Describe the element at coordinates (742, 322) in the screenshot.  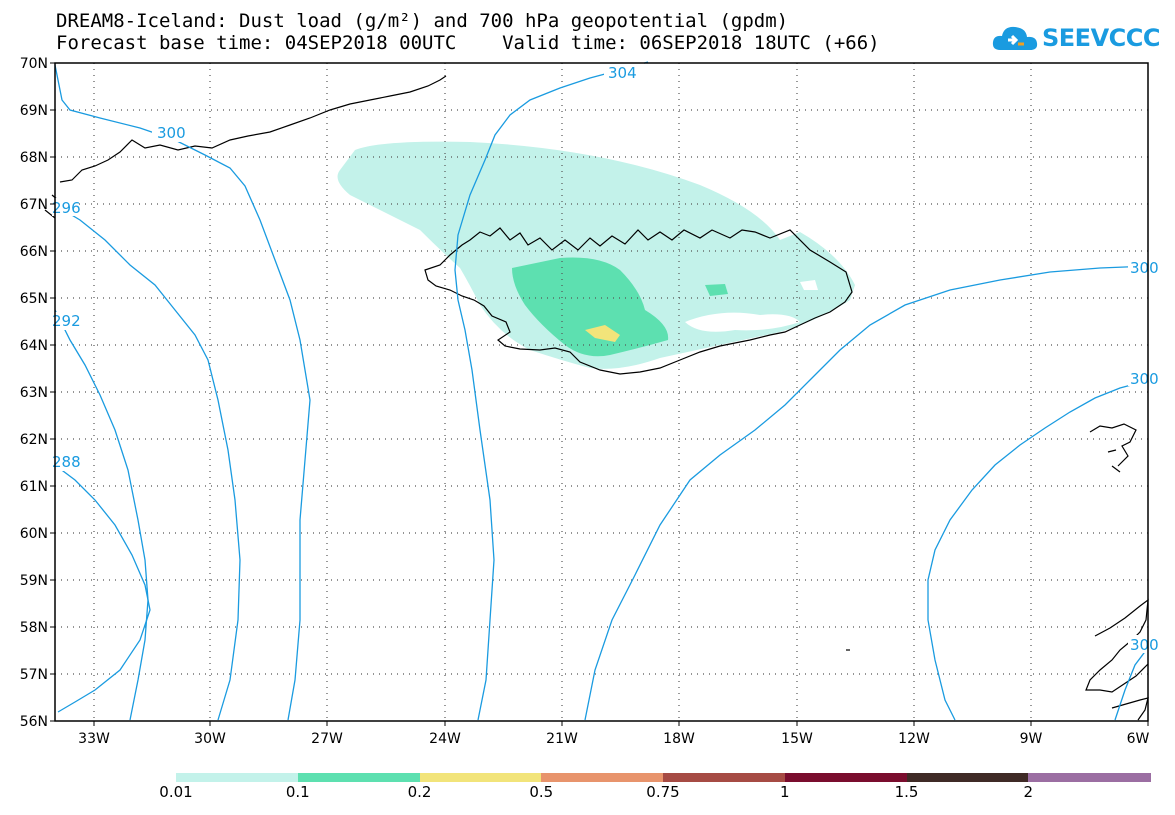
I see `dust-clear-patch` at that location.